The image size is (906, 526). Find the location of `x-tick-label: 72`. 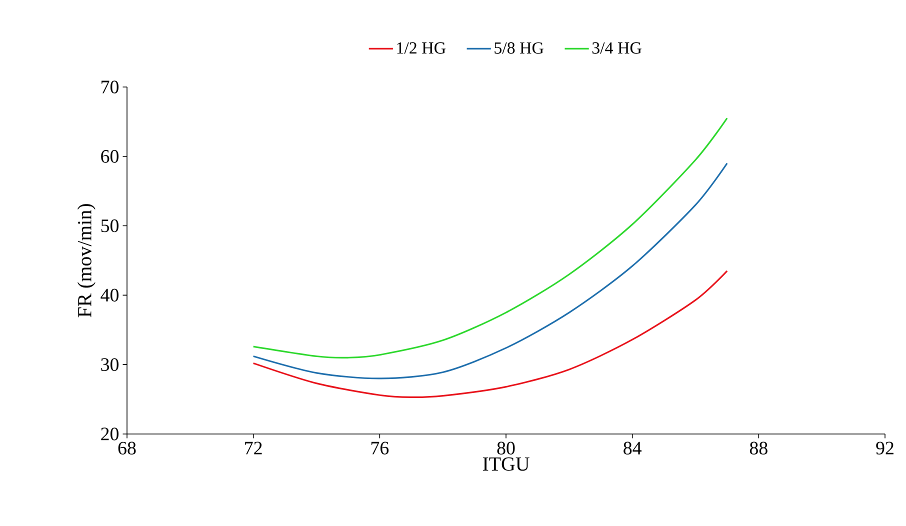

x-tick-label: 72 is located at coordinates (253, 448).